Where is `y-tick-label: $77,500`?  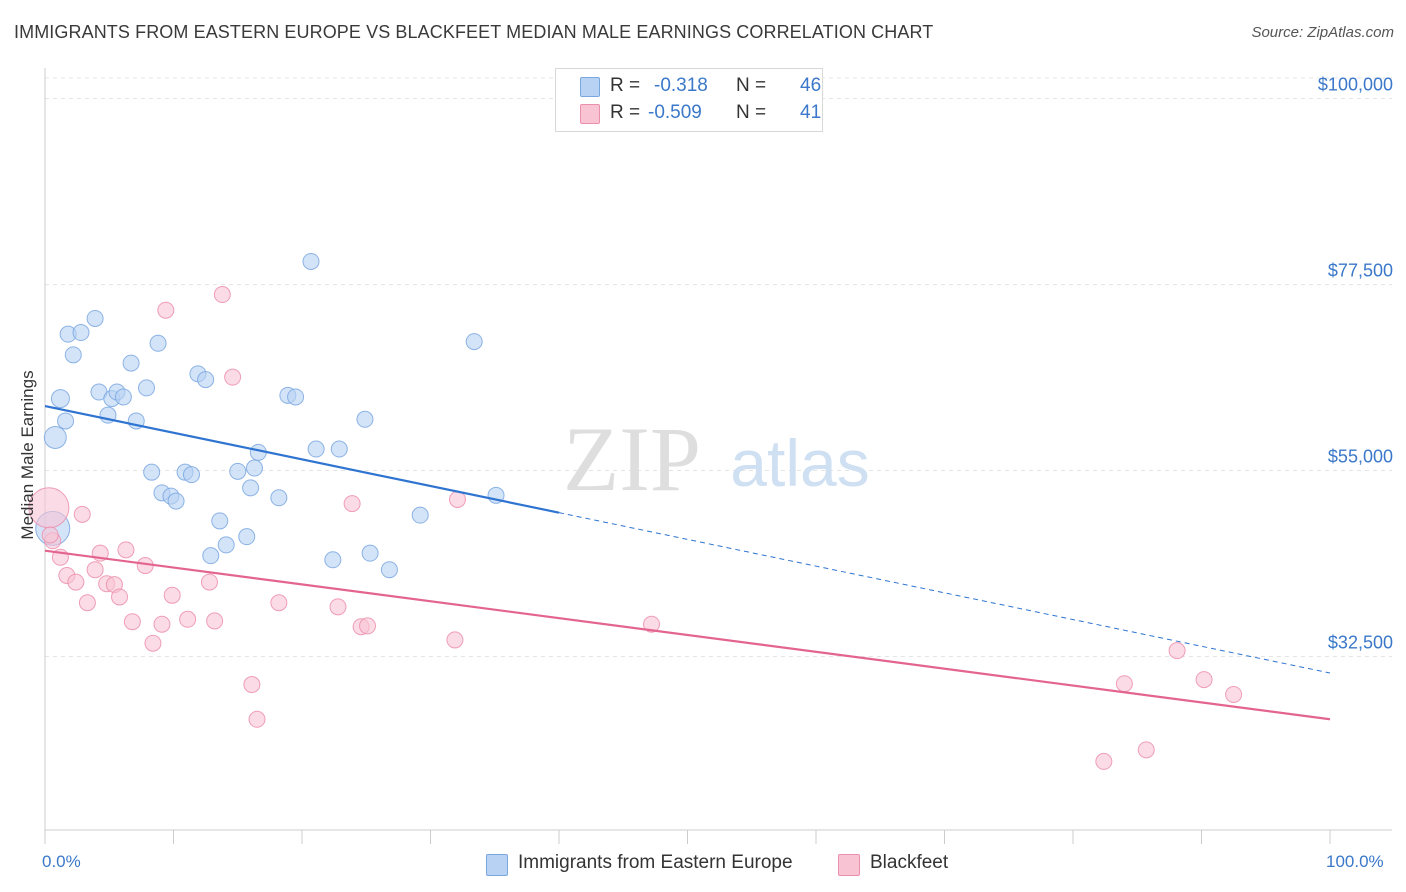
y-tick-label: $77,500 is located at coordinates (1360, 271).